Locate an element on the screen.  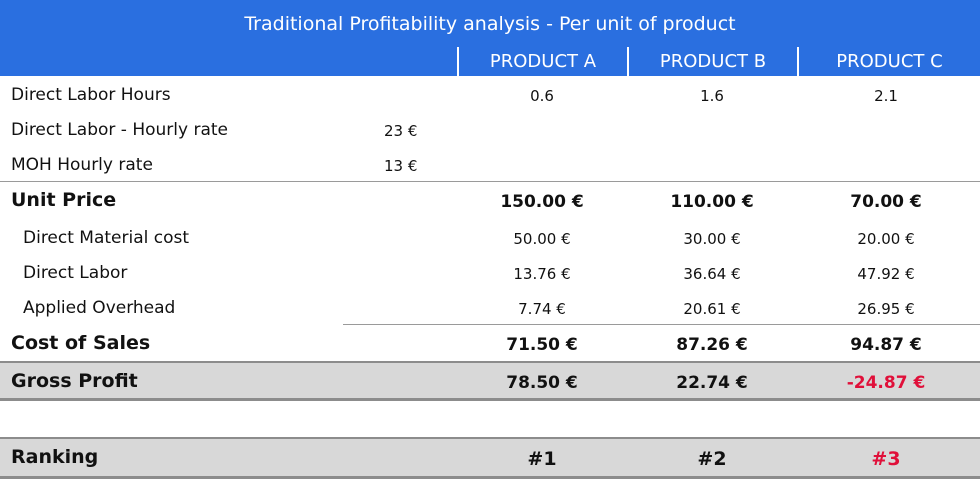
label-direct-labor-rate: Direct Labor - Hourly rate is located at coordinates (119, 130).